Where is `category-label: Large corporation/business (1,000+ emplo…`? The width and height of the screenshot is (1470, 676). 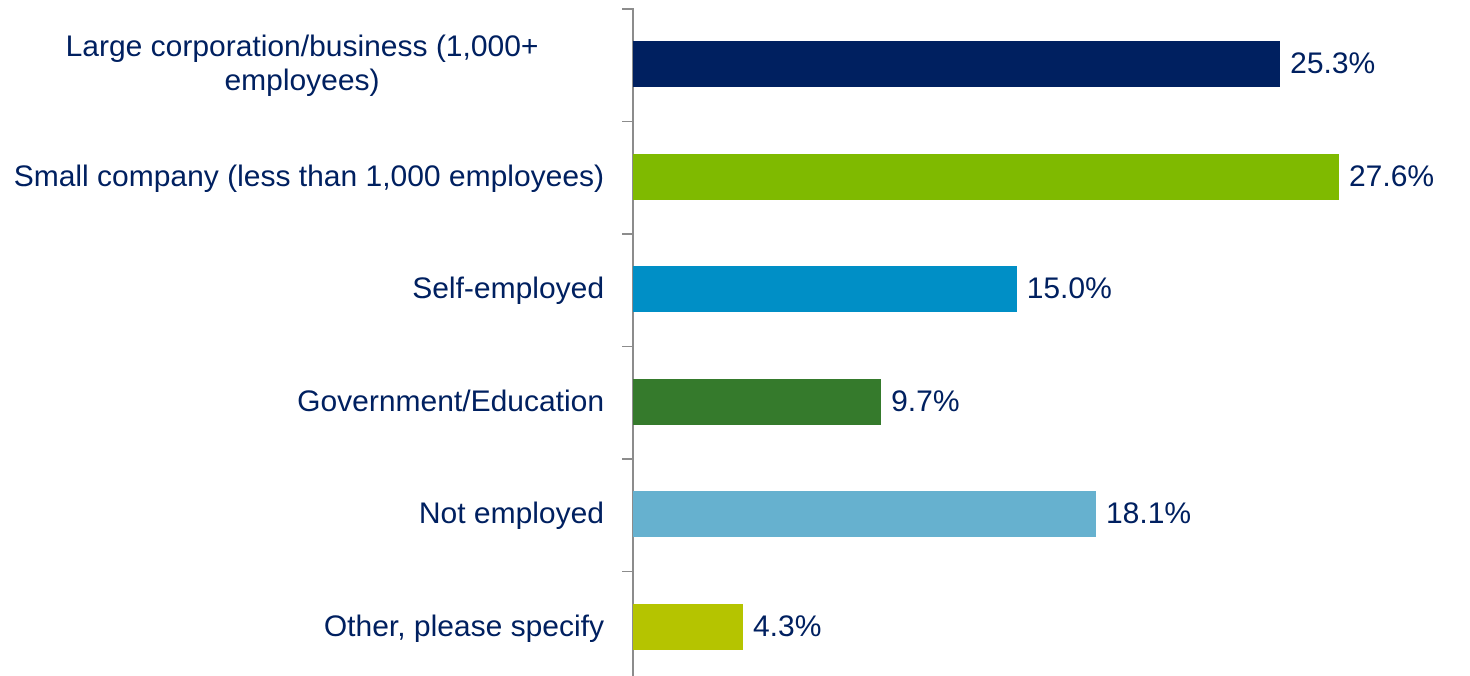 category-label: Large corporation/business (1,000+ emplo… is located at coordinates (302, 64).